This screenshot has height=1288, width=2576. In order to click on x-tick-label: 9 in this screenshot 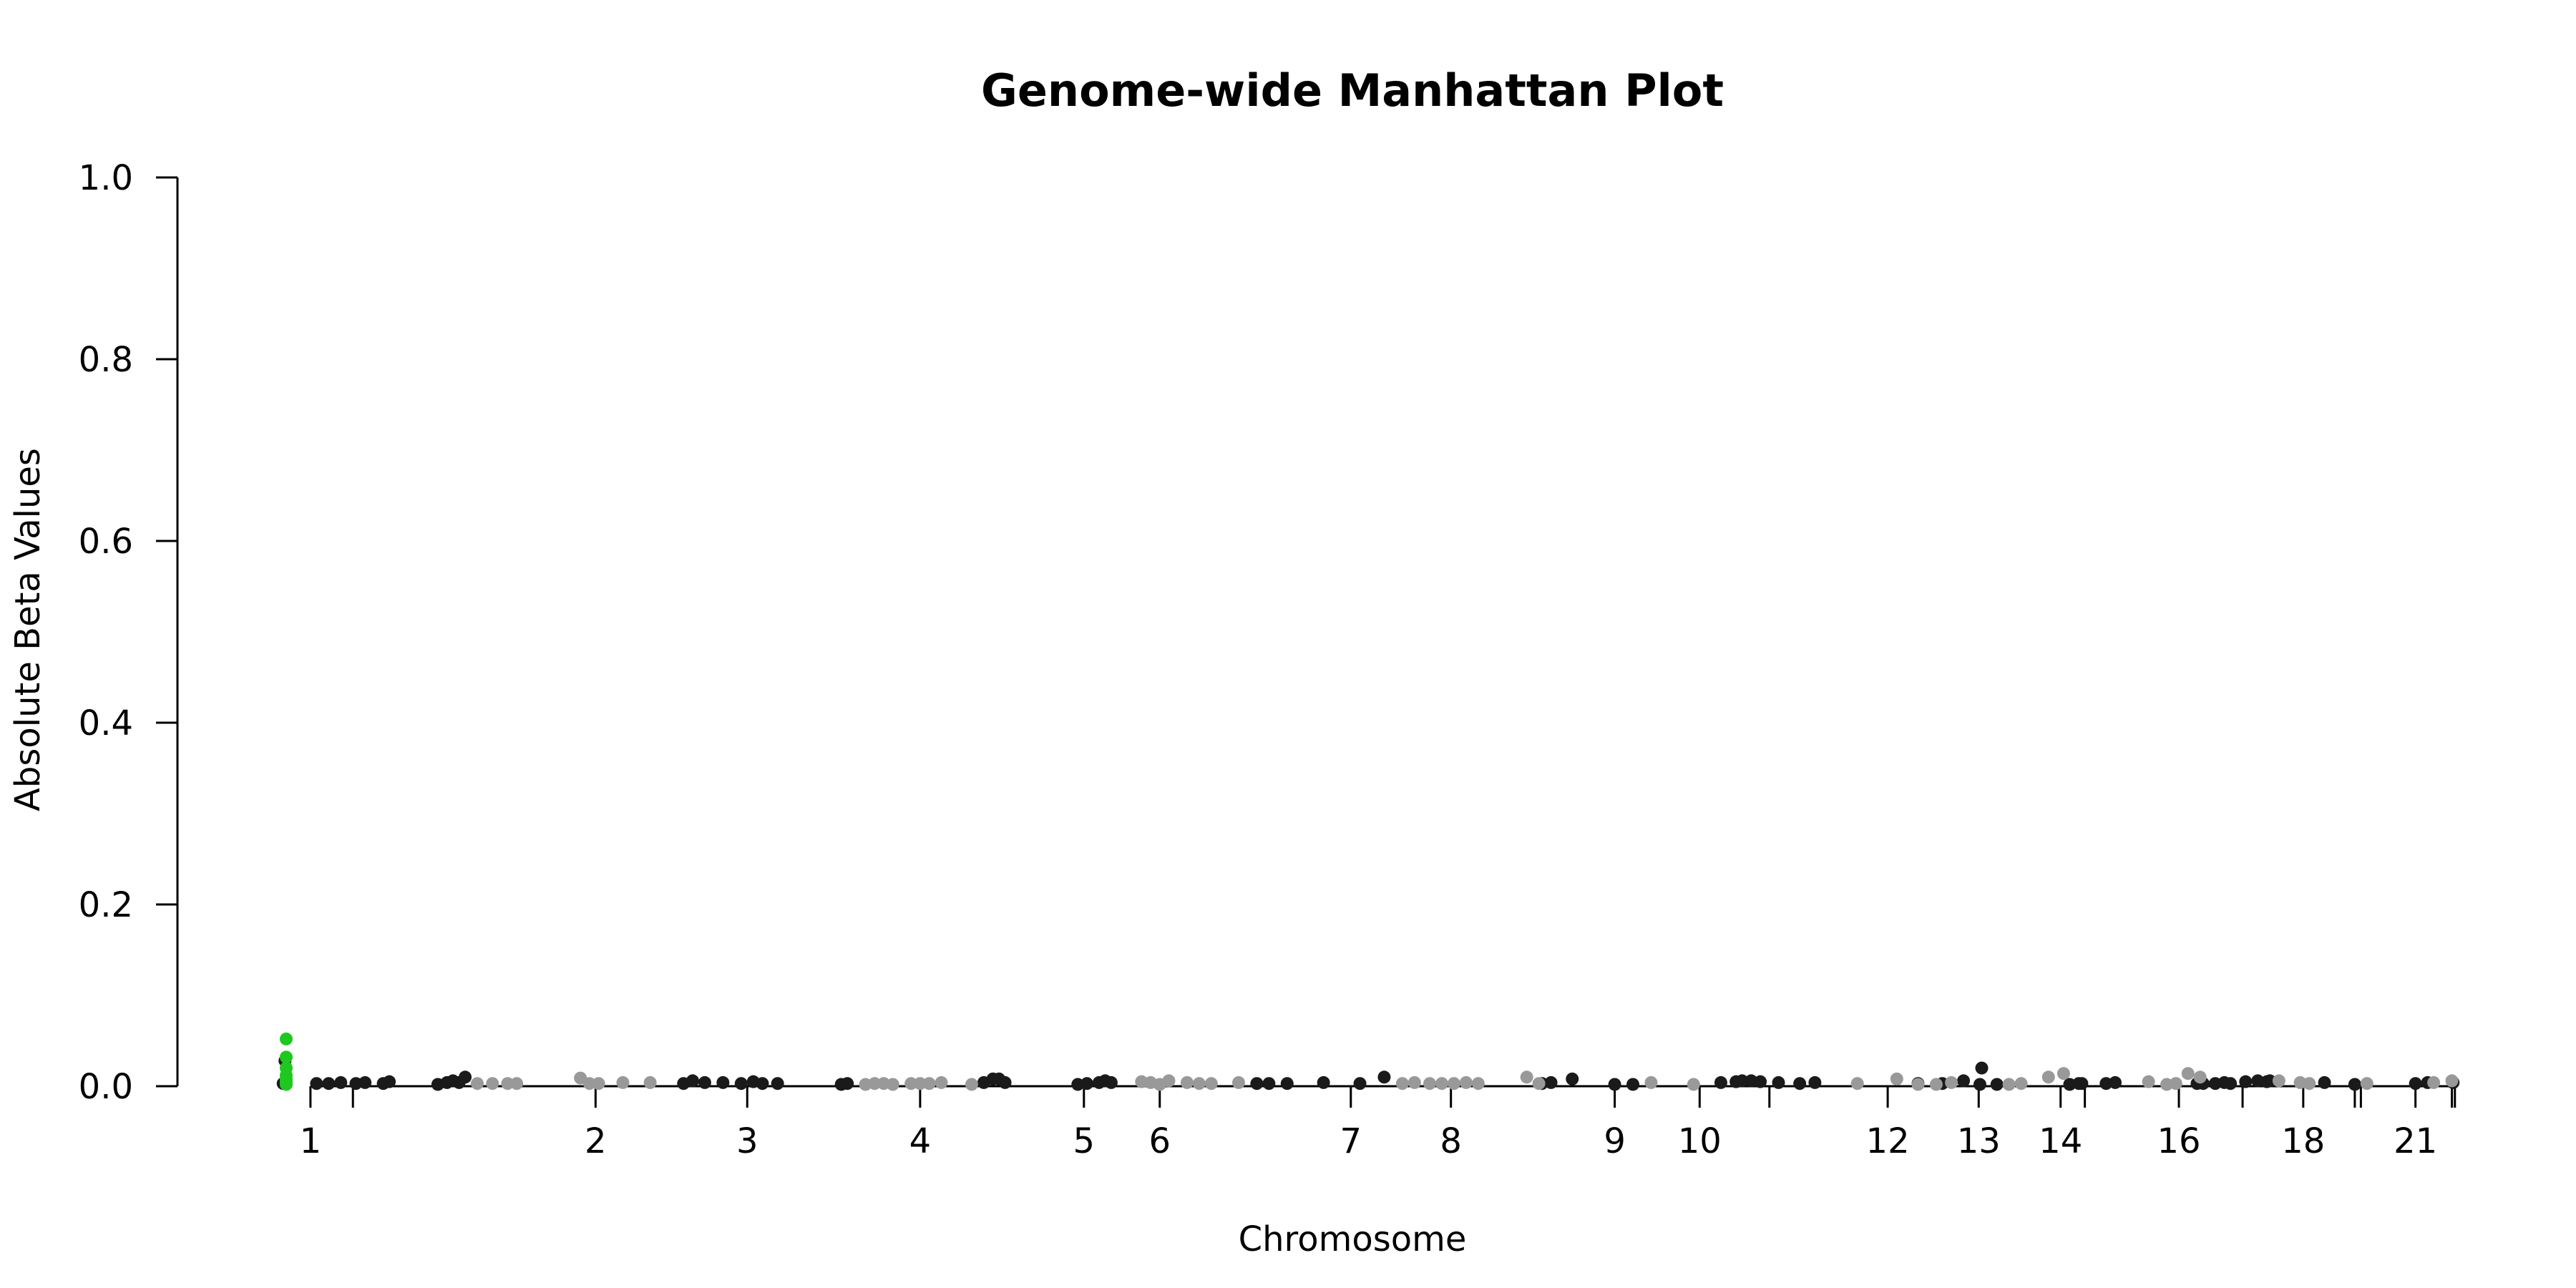, I will do `click(1615, 1141)`.